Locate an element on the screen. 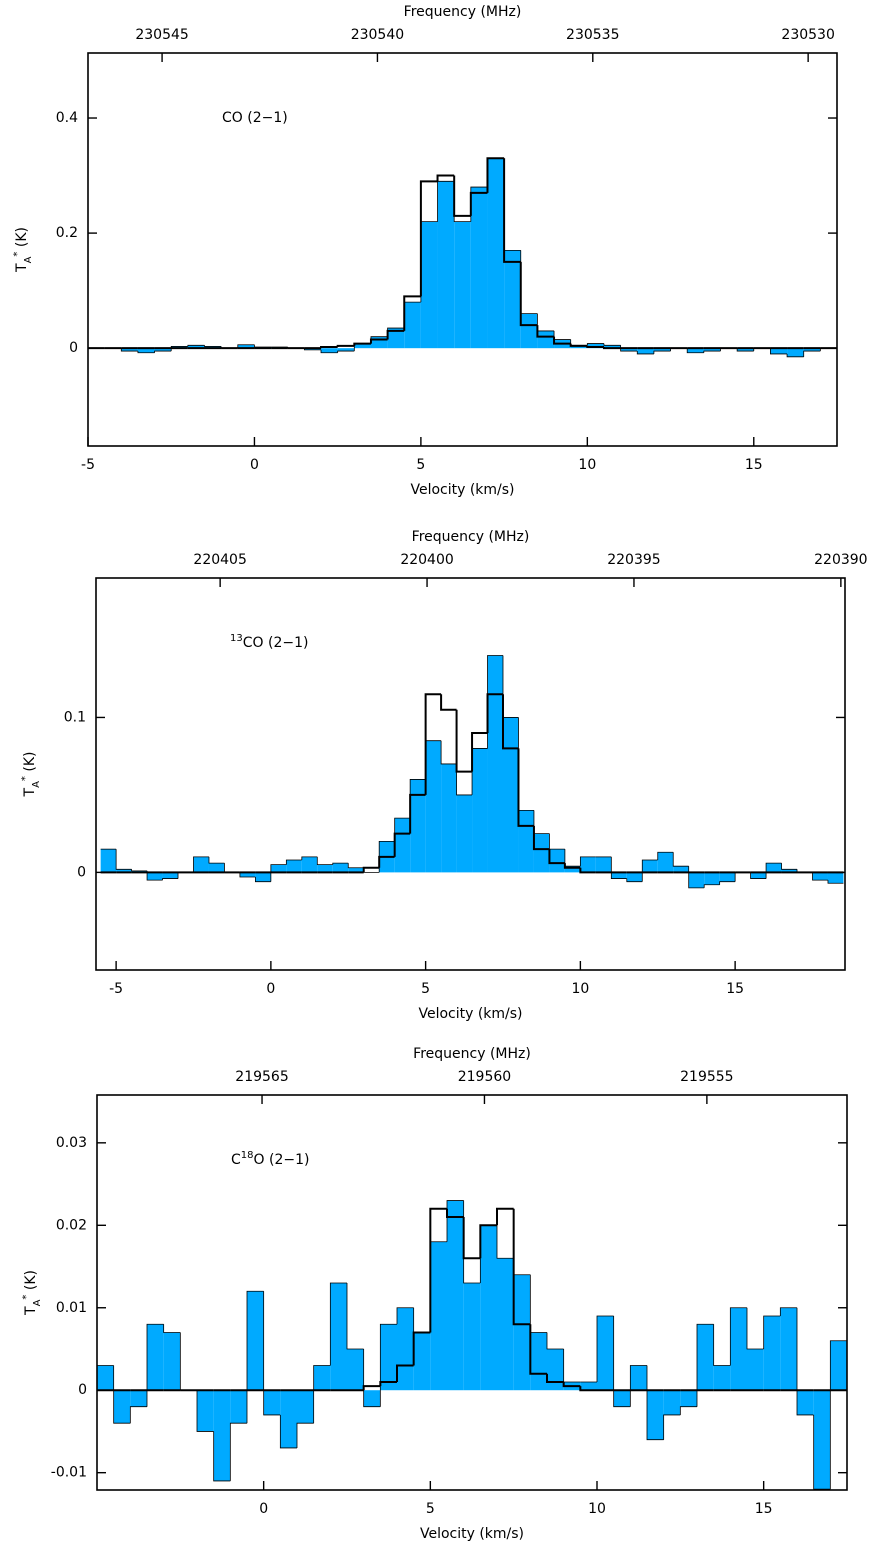  line-annotation: CO (2−1) is located at coordinates (255, 118).